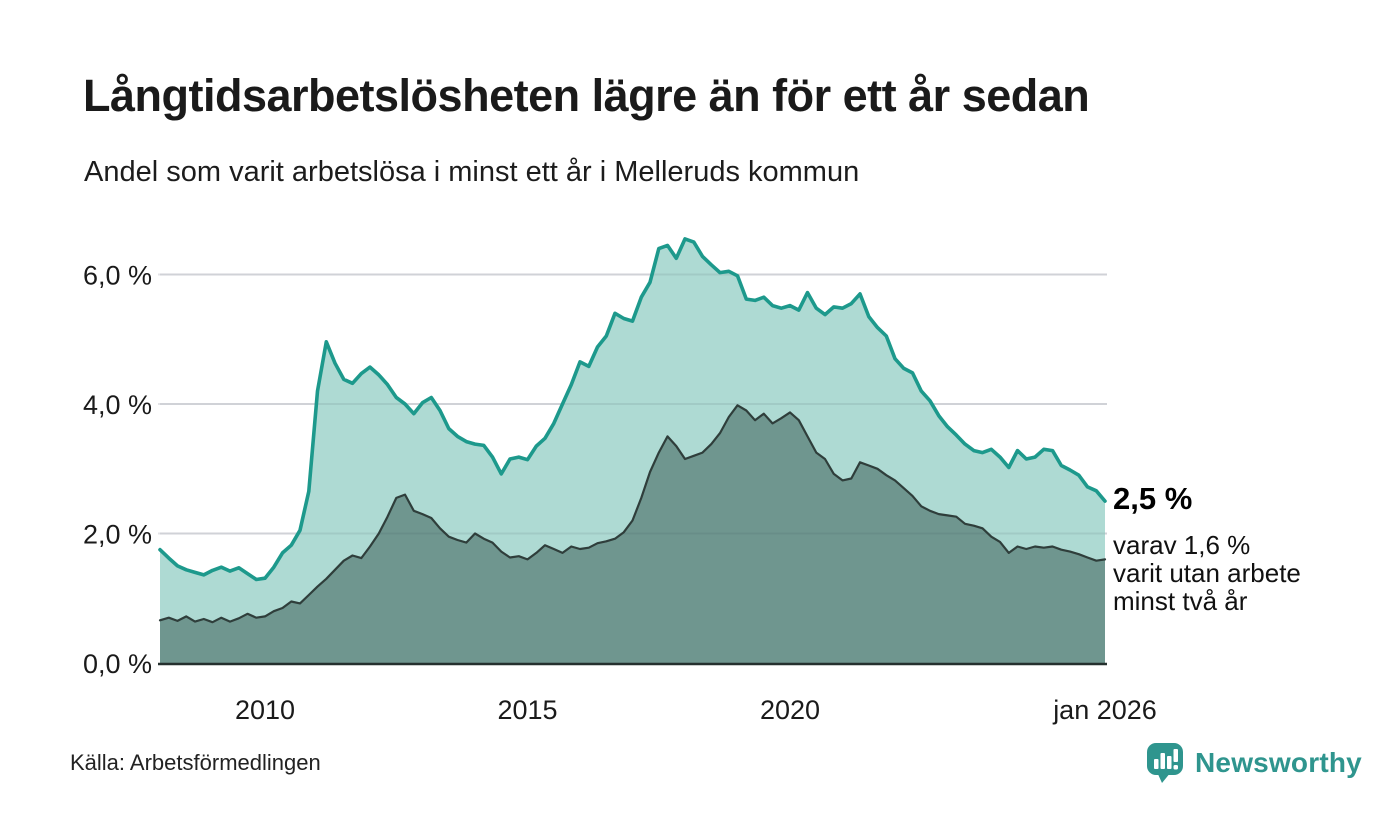  What do you see at coordinates (1278, 762) in the screenshot?
I see `newsworthy-wordmark: Newsworthy` at bounding box center [1278, 762].